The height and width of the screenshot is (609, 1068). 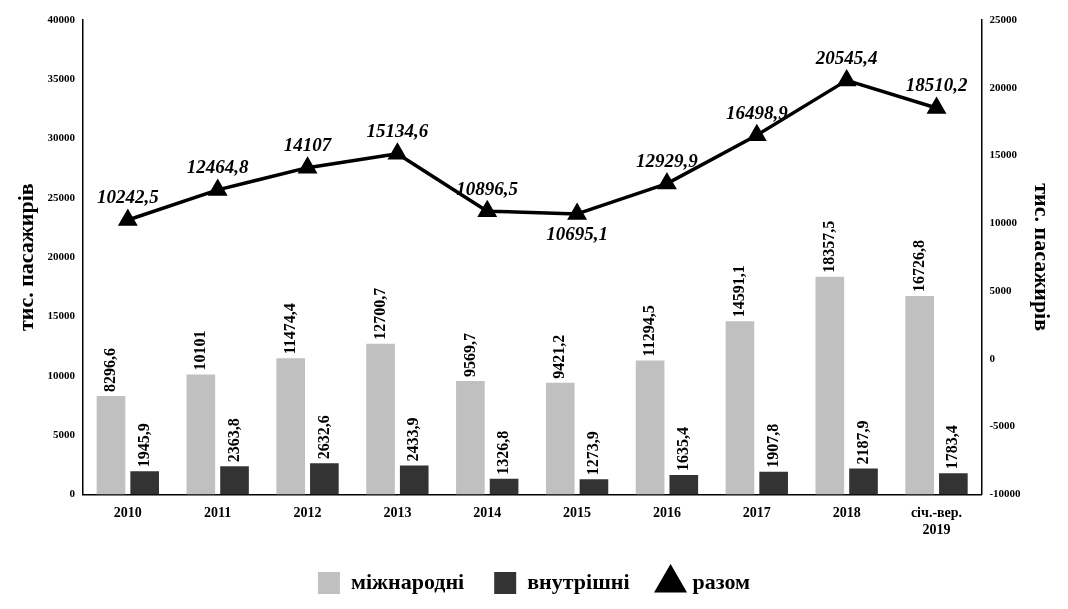 I want to click on data-label: 12700,7, so click(x=379, y=313).